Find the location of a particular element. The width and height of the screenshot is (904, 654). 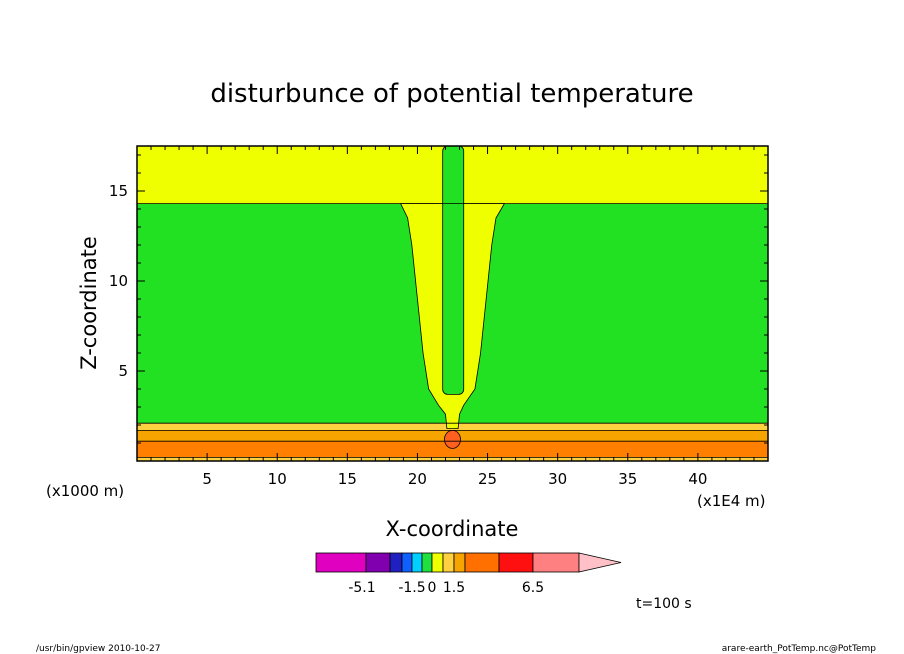

colorbar-label: 6.5 is located at coordinates (533, 588).